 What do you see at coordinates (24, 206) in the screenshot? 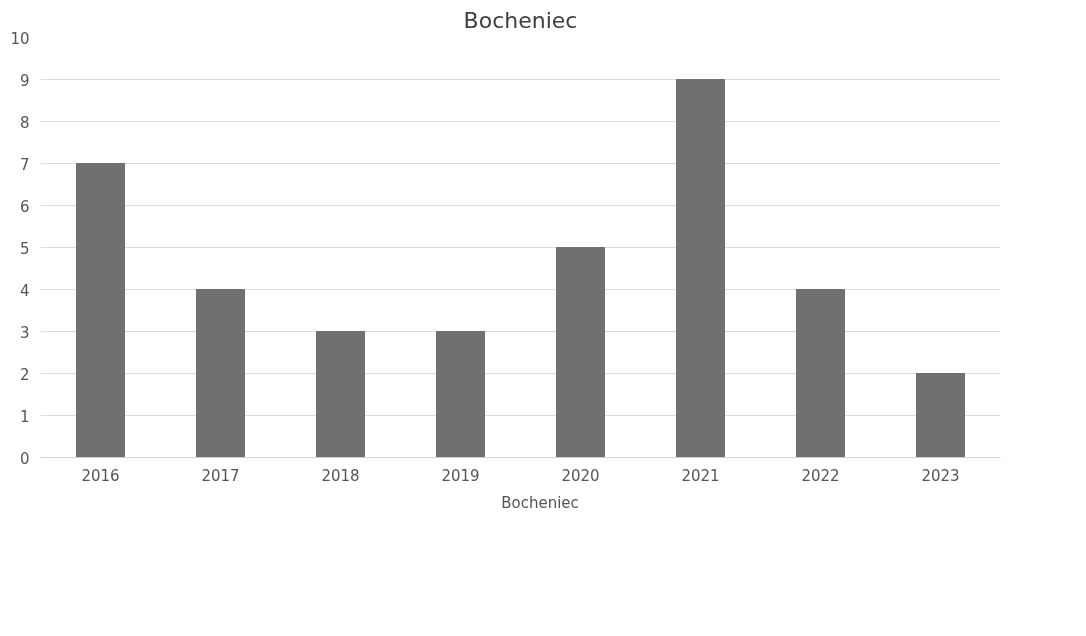
I see `y-tick-label: 6` at bounding box center [24, 206].